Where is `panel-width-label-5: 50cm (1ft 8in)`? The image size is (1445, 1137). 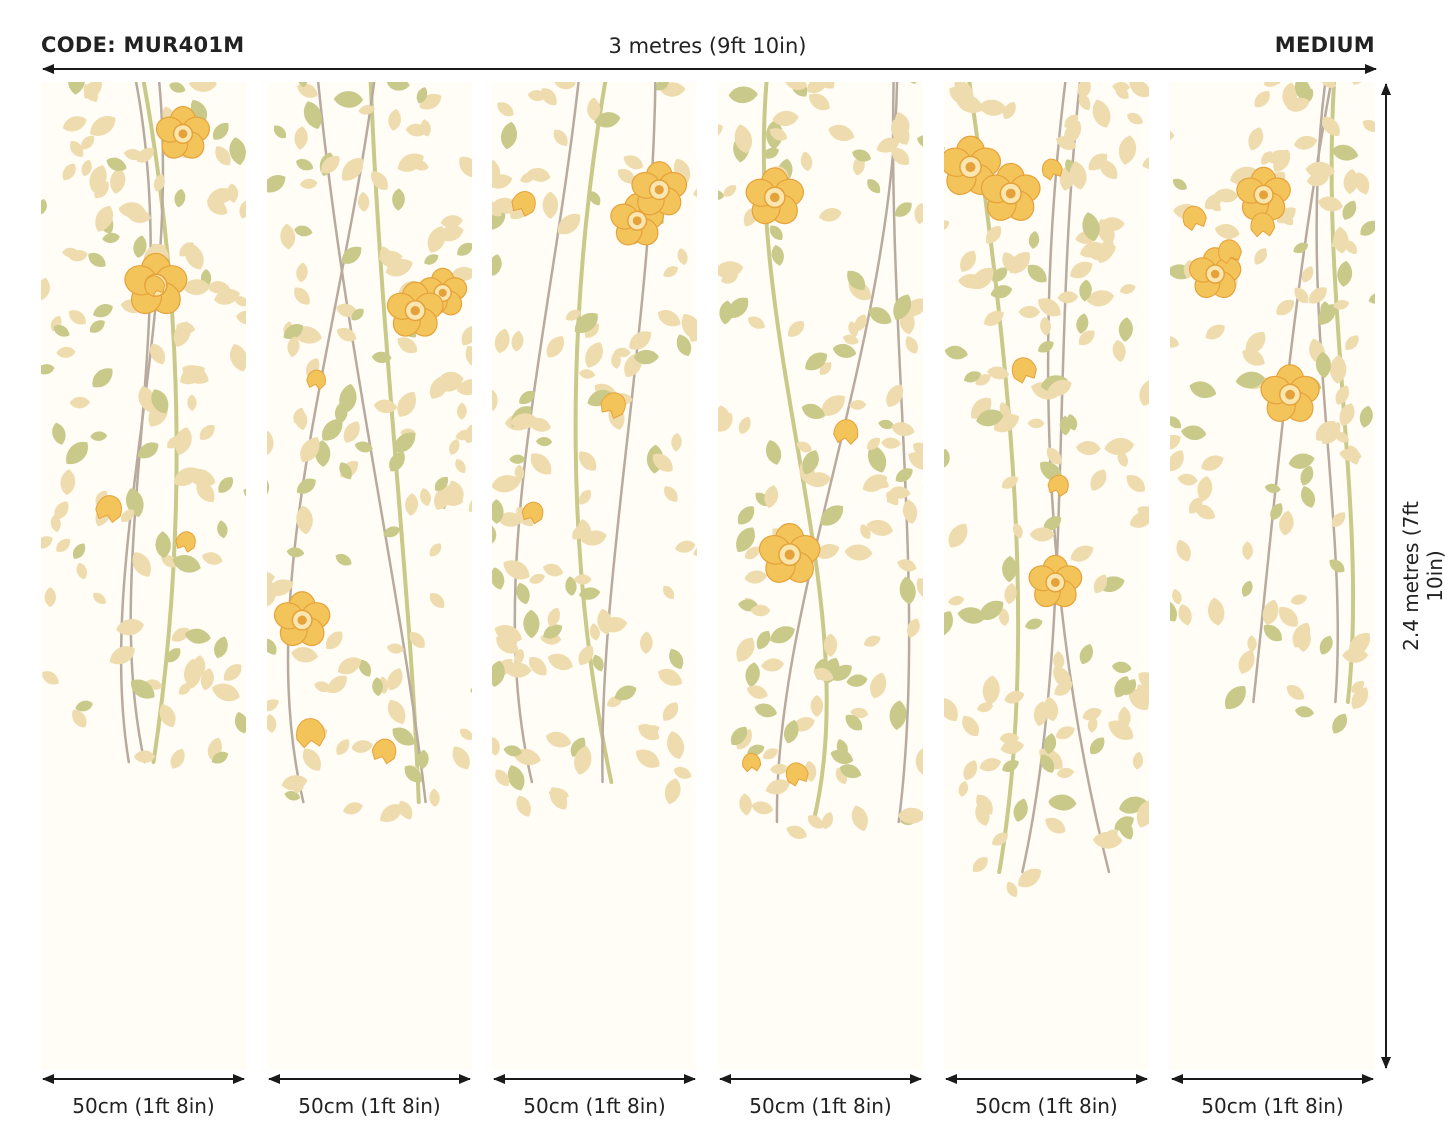
panel-width-label-5: 50cm (1ft 8in) is located at coordinates (1046, 1106).